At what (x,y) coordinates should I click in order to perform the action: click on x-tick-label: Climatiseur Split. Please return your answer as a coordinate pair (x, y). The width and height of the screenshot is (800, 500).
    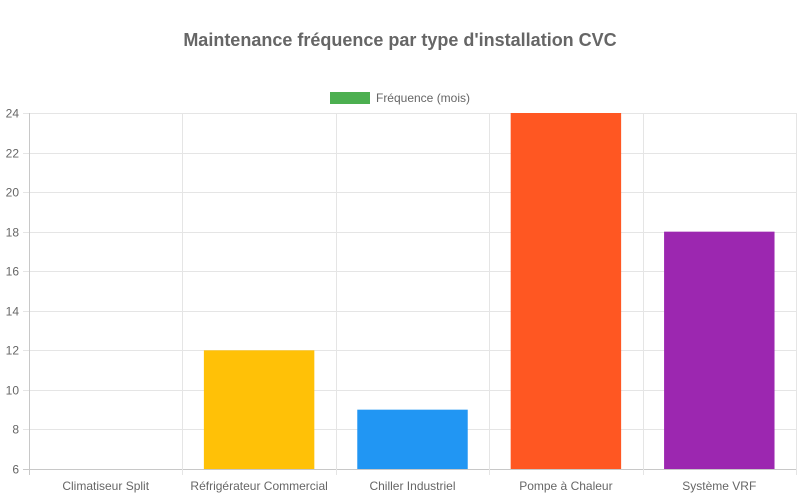
    Looking at the image, I should click on (105, 486).